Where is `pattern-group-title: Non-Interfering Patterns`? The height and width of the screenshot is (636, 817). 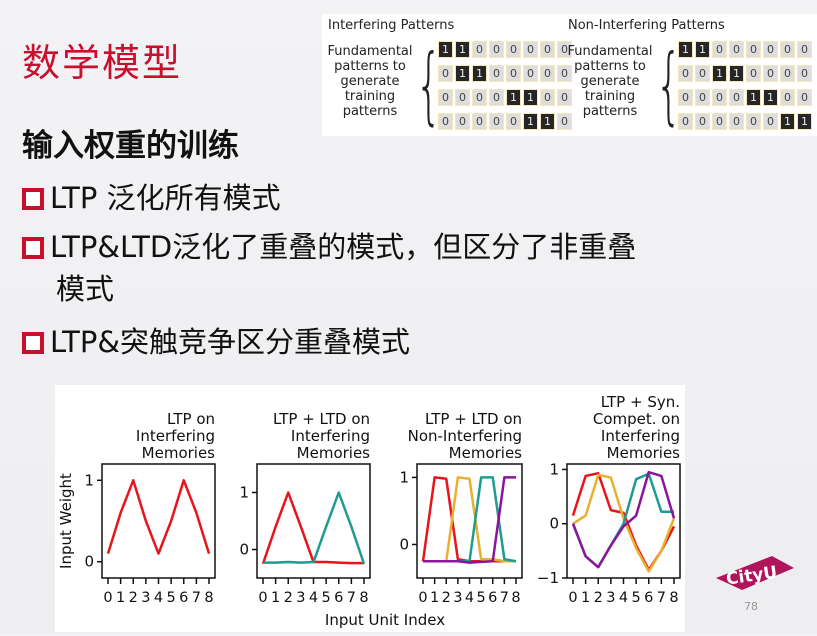 pattern-group-title: Non-Interfering Patterns is located at coordinates (646, 25).